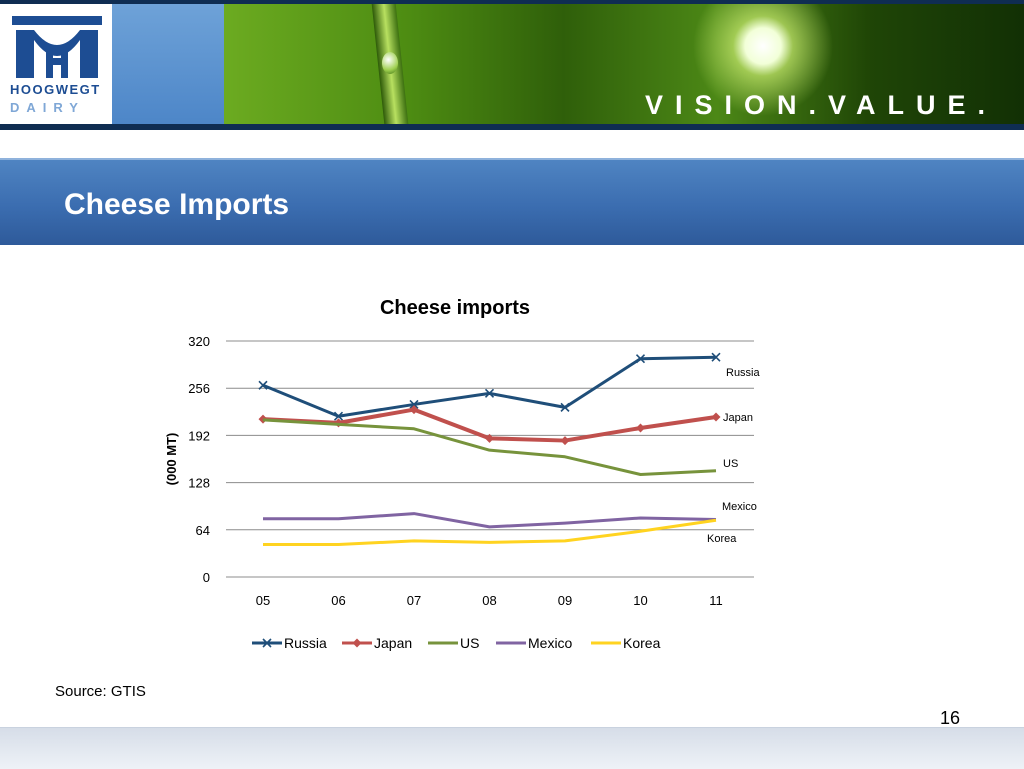 Image resolution: width=1024 pixels, height=769 pixels. What do you see at coordinates (338, 600) in the screenshot?
I see `x-tick-label: 06` at bounding box center [338, 600].